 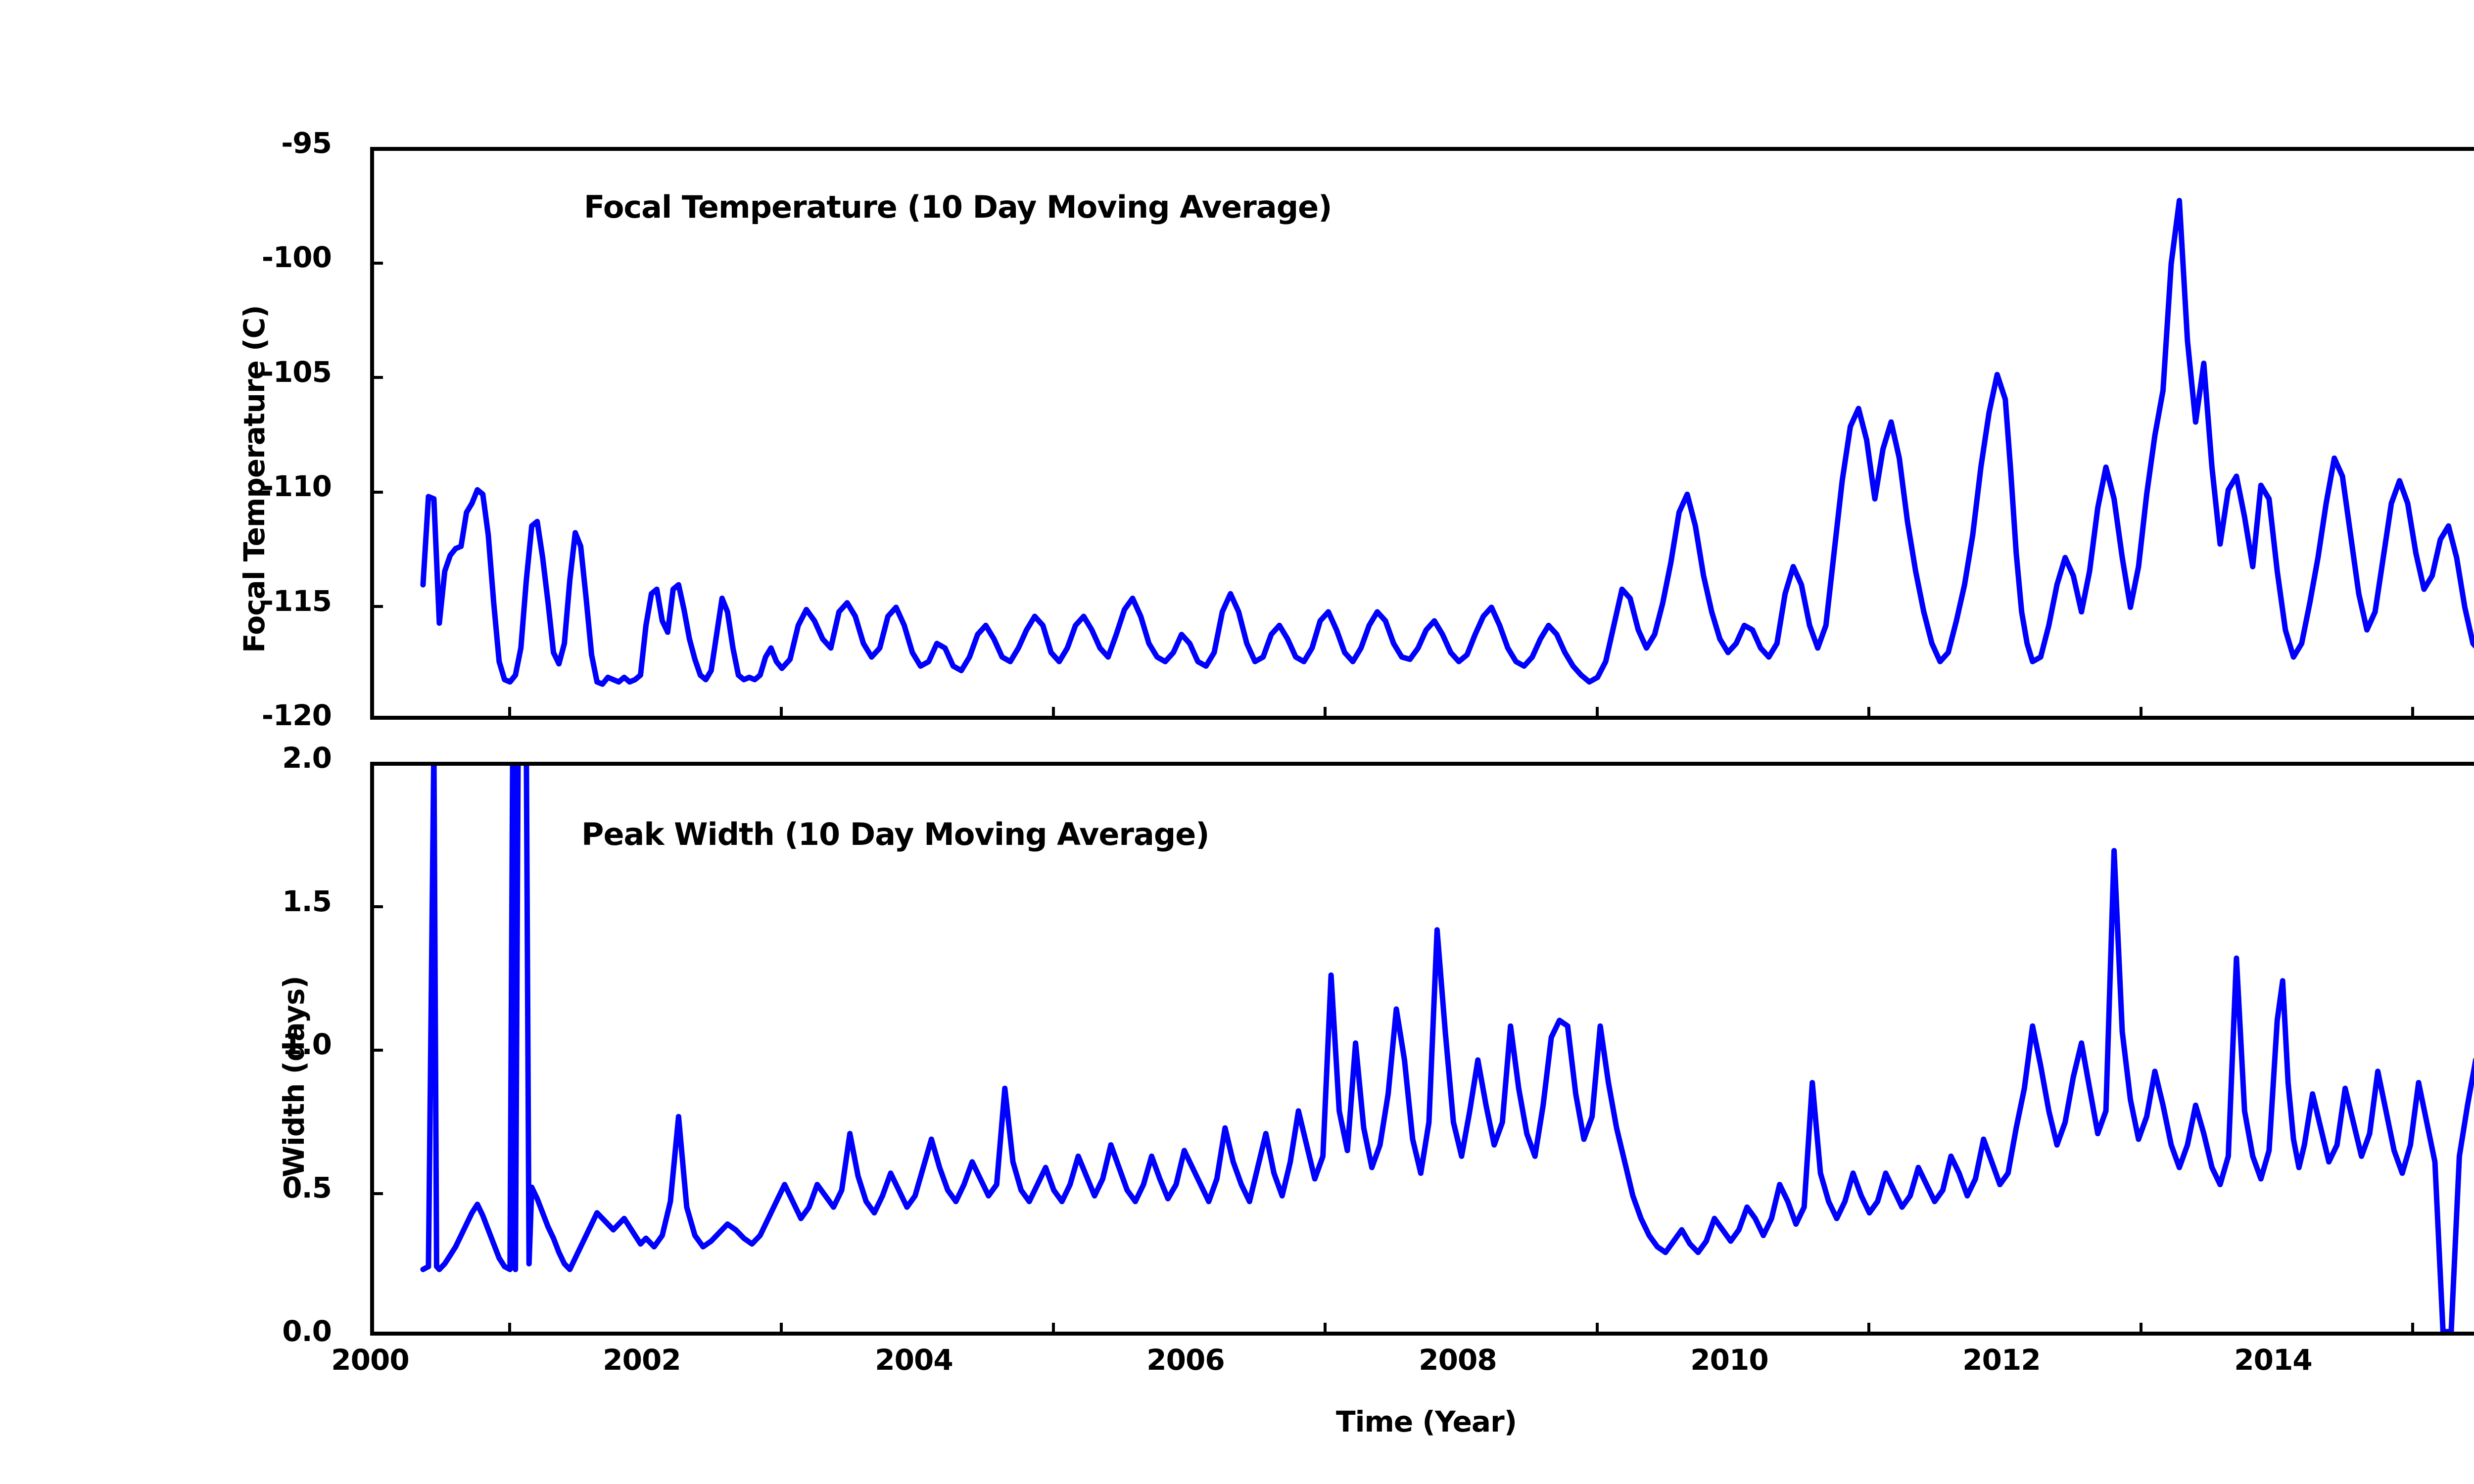 What do you see at coordinates (297, 715) in the screenshot?
I see `ytick-top-5: -120` at bounding box center [297, 715].